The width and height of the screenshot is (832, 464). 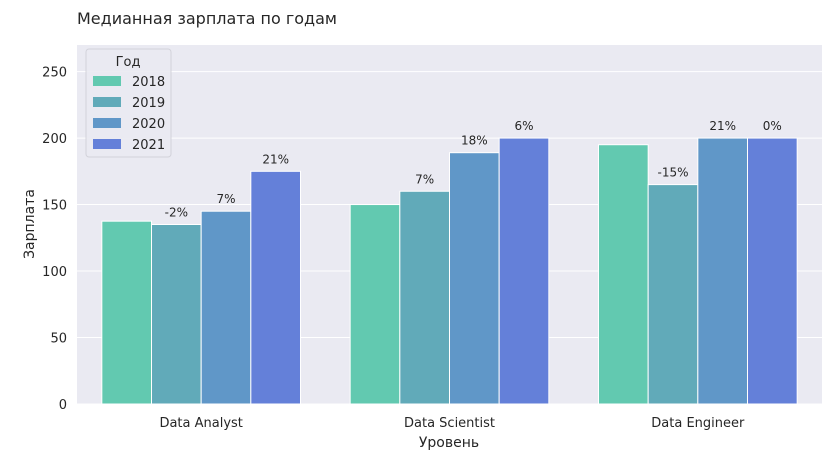 What do you see at coordinates (128, 62) in the screenshot?
I see `legend-title: Год` at bounding box center [128, 62].